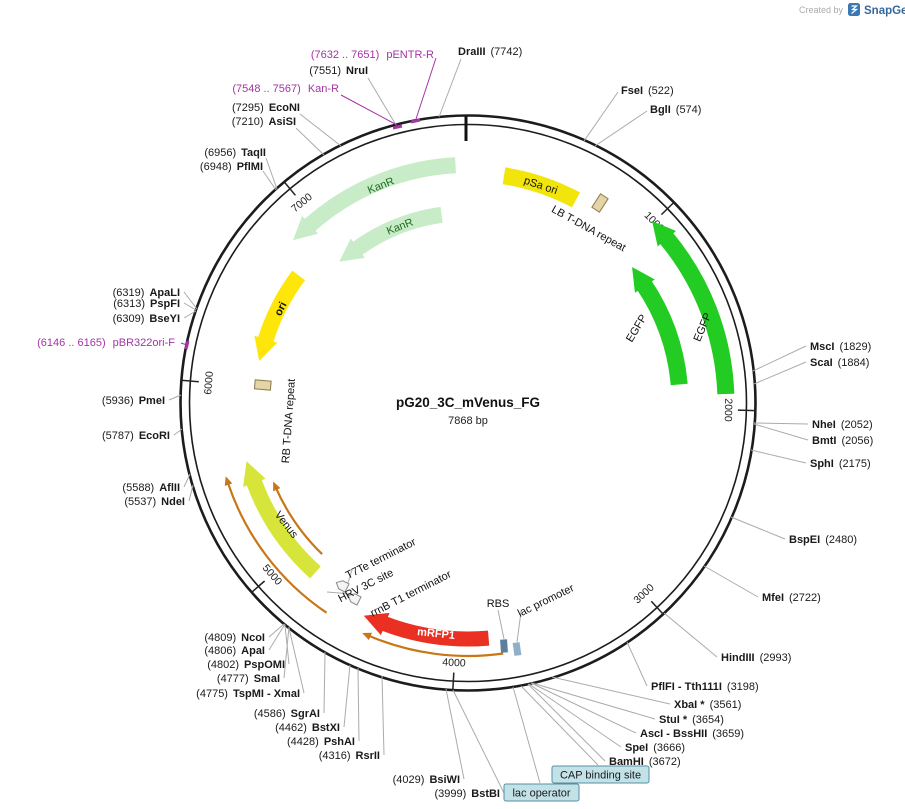  Describe the element at coordinates (246, 665) in the screenshot. I see `site-label-pspomi: (4802) PspOMI` at that location.